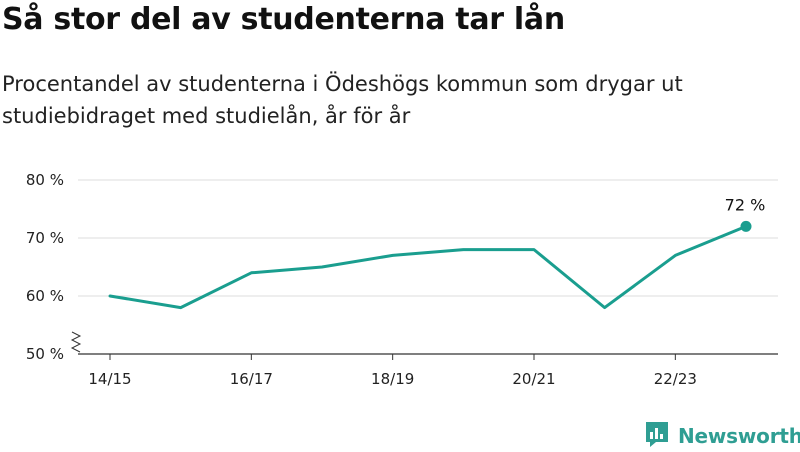  What do you see at coordinates (657, 436) in the screenshot?
I see `bar-chart-logo-icon` at bounding box center [657, 436].